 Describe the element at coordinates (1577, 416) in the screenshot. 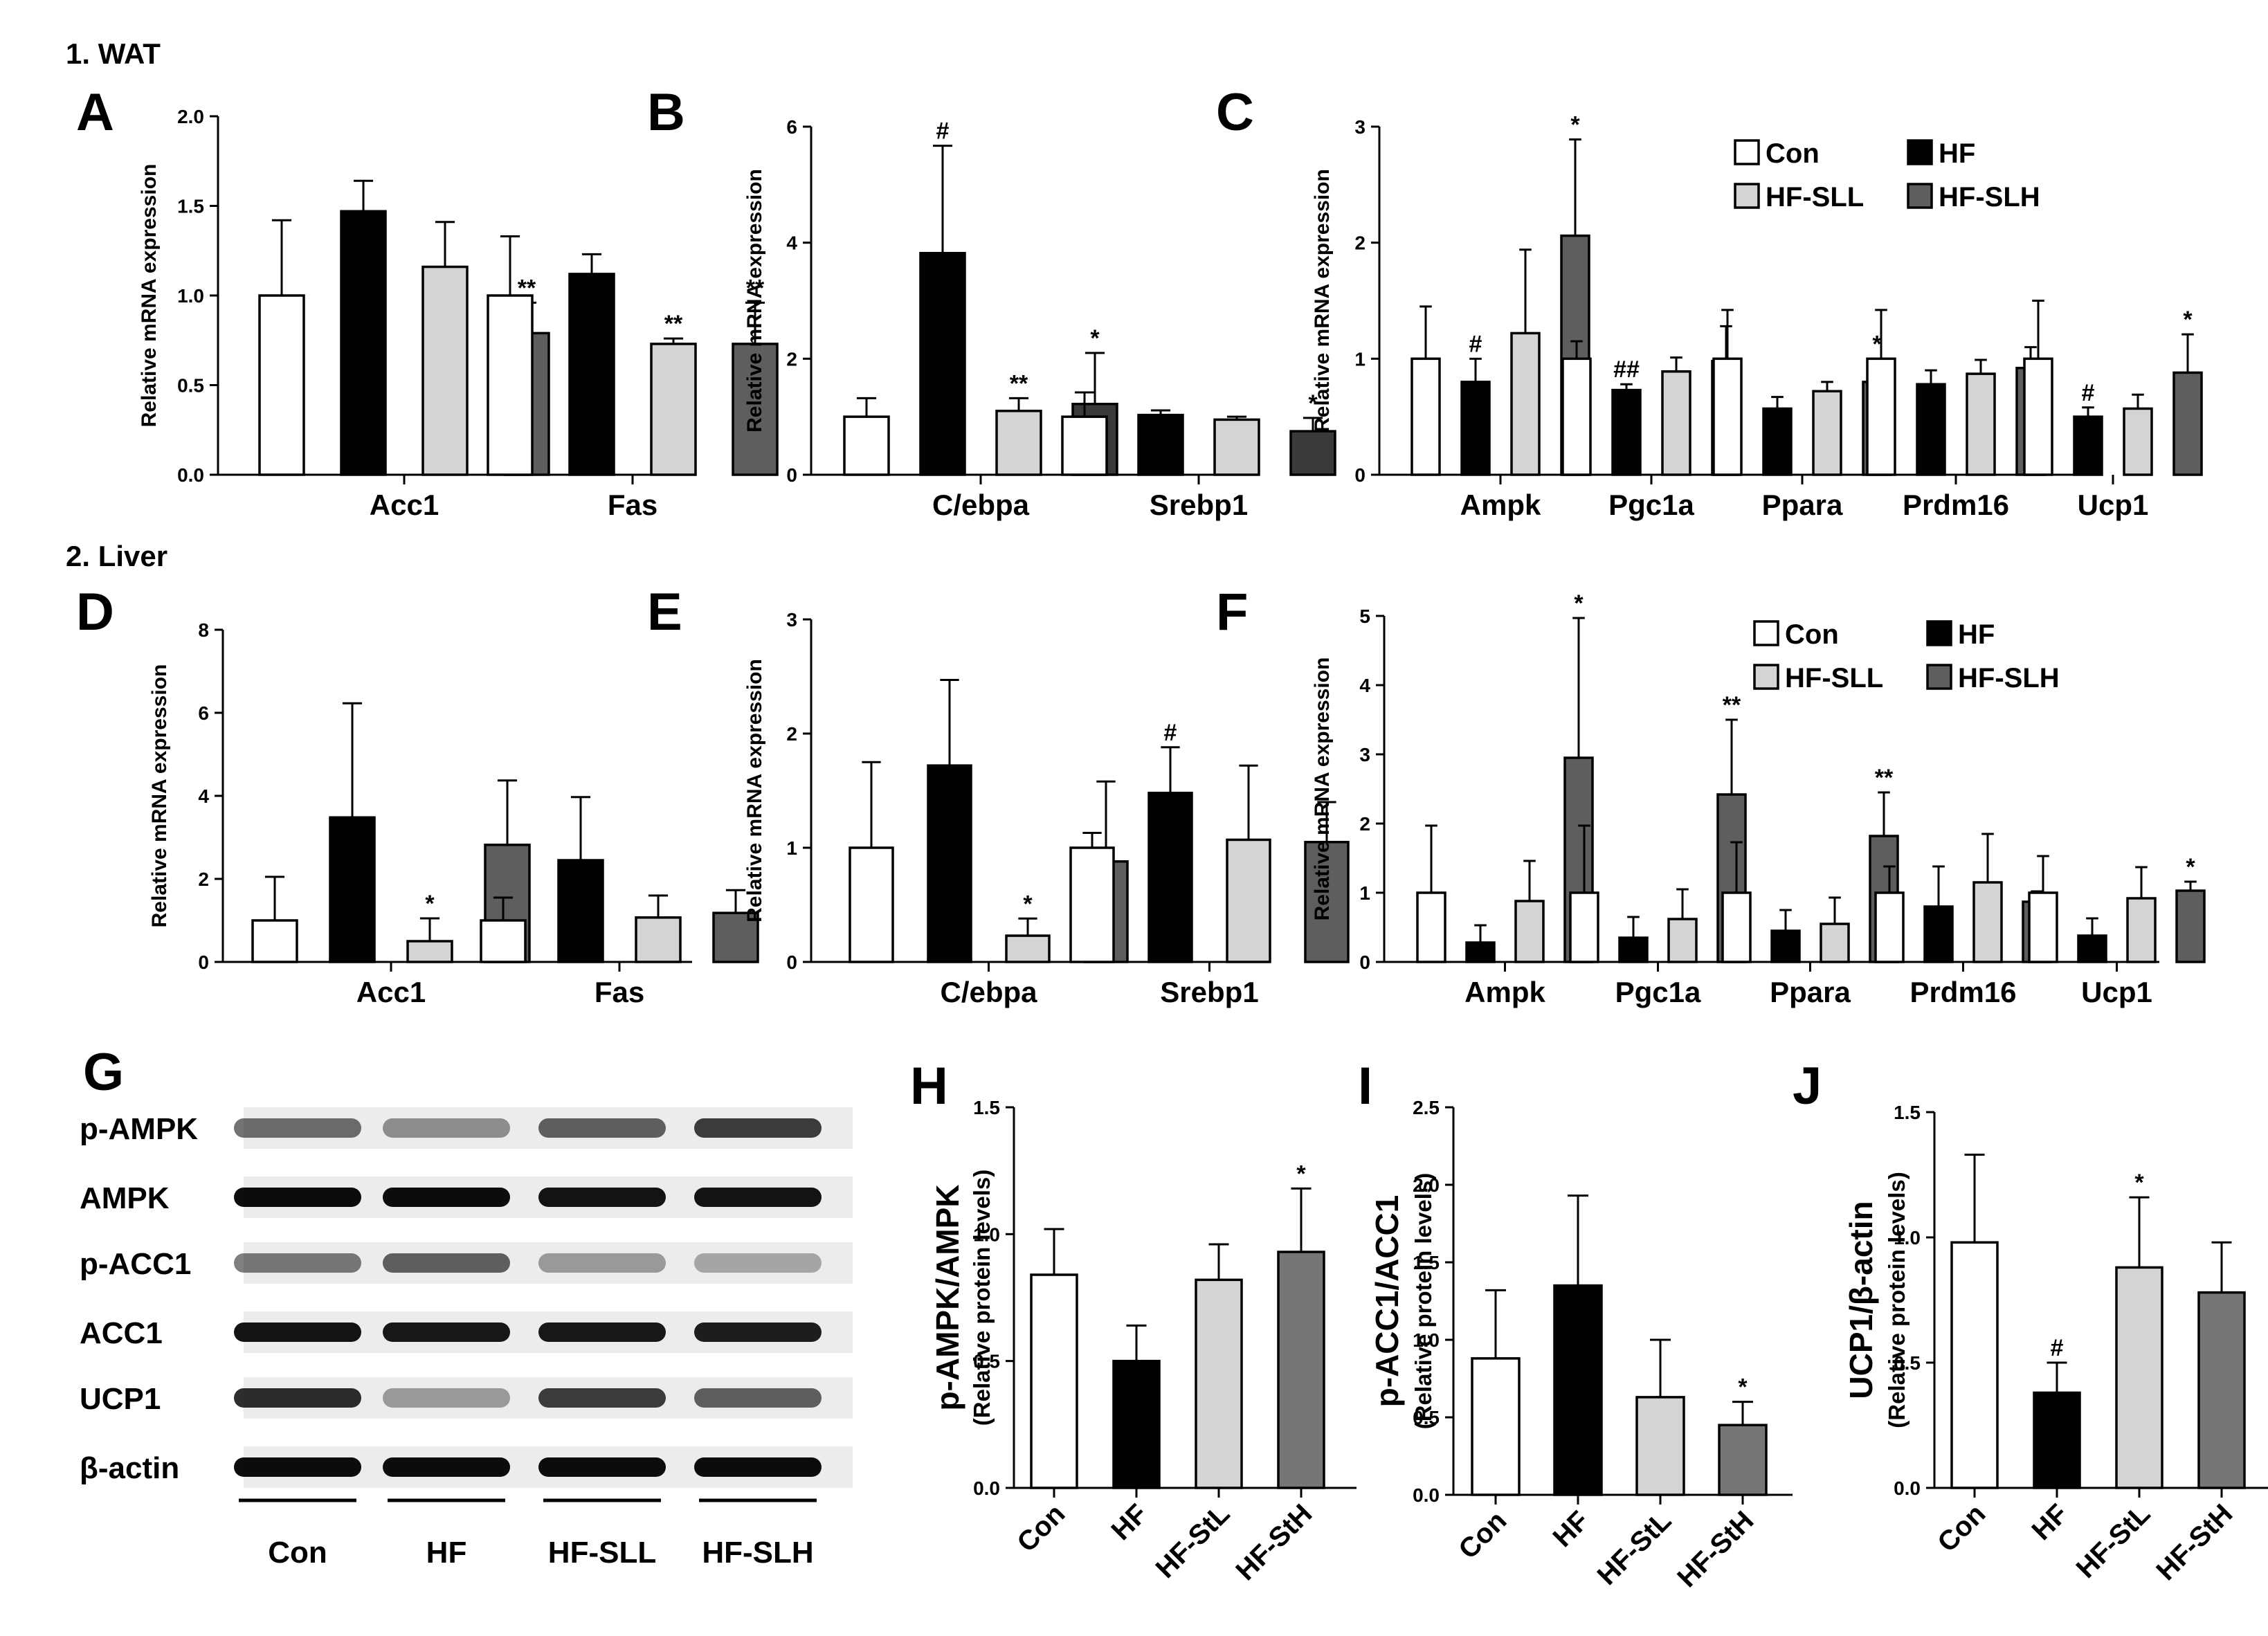

I see `bar-pgc1a-con` at that location.